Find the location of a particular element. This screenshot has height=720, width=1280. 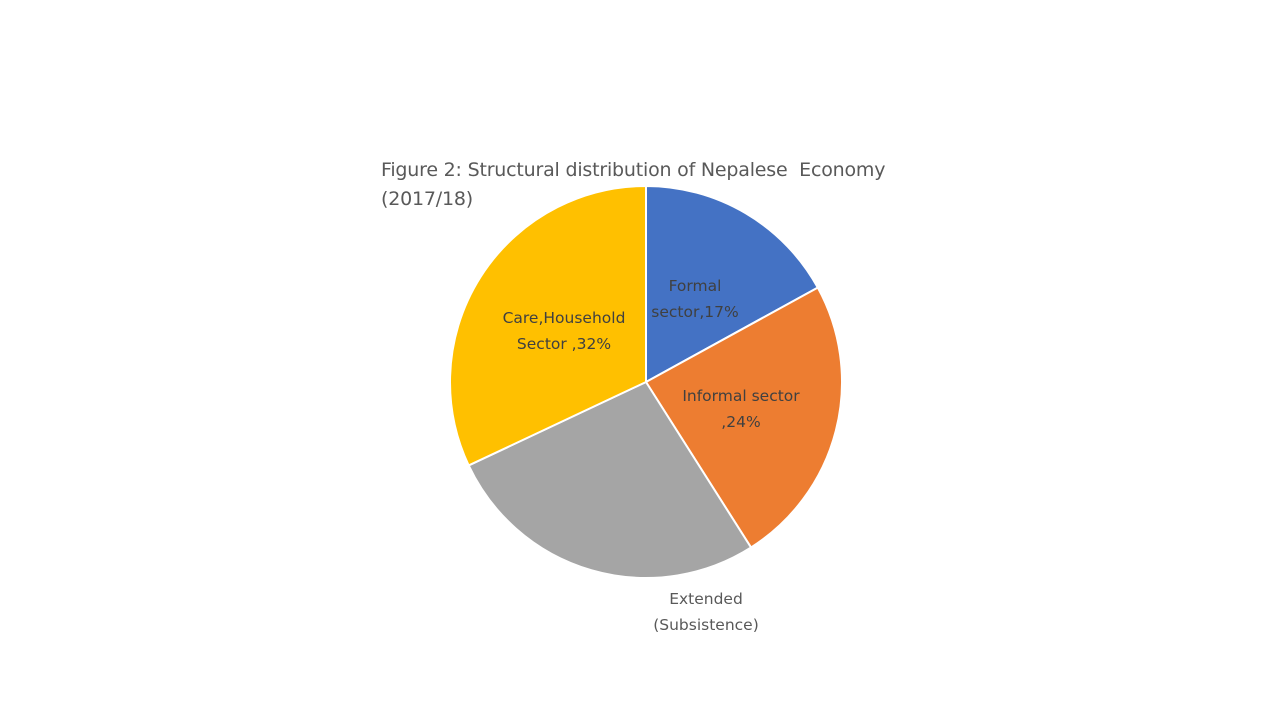

pie-slice-informal-sector is located at coordinates (743, 417).